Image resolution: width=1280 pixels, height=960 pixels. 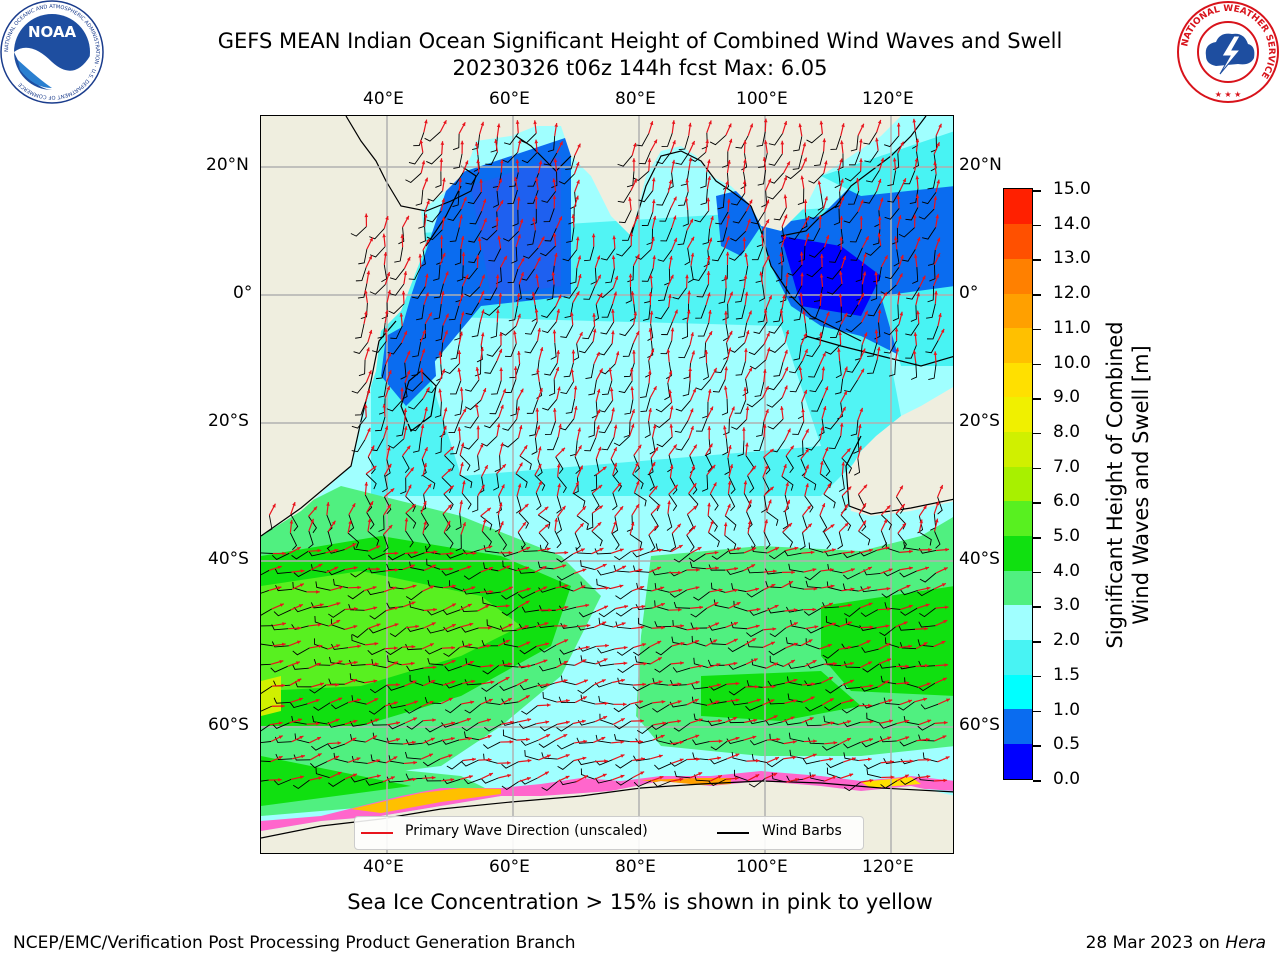 What do you see at coordinates (1018, 276) in the screenshot?
I see `colorbar-segment` at bounding box center [1018, 276].